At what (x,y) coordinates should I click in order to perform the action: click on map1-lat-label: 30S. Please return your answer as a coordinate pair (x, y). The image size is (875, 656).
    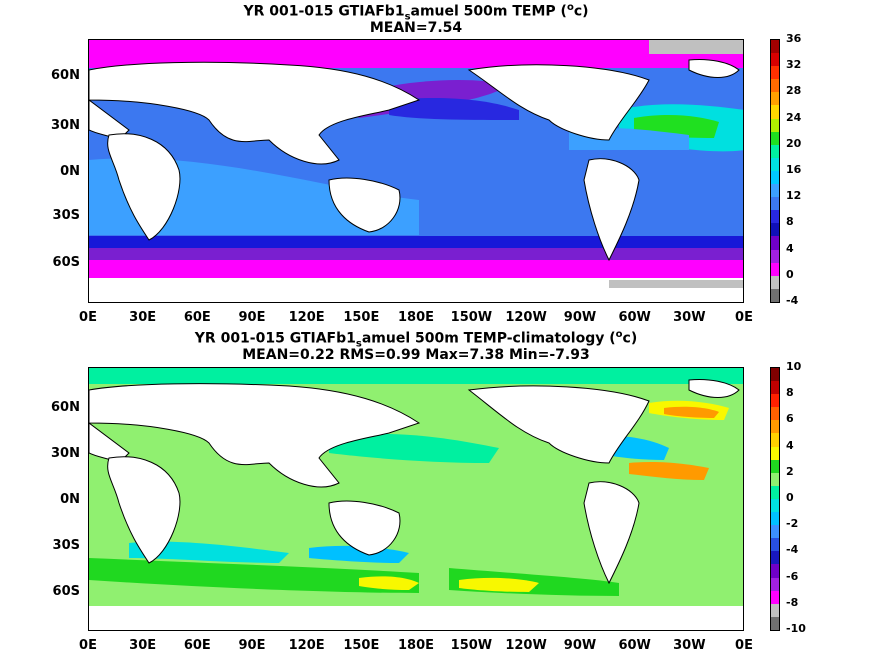
    Looking at the image, I should click on (66, 215).